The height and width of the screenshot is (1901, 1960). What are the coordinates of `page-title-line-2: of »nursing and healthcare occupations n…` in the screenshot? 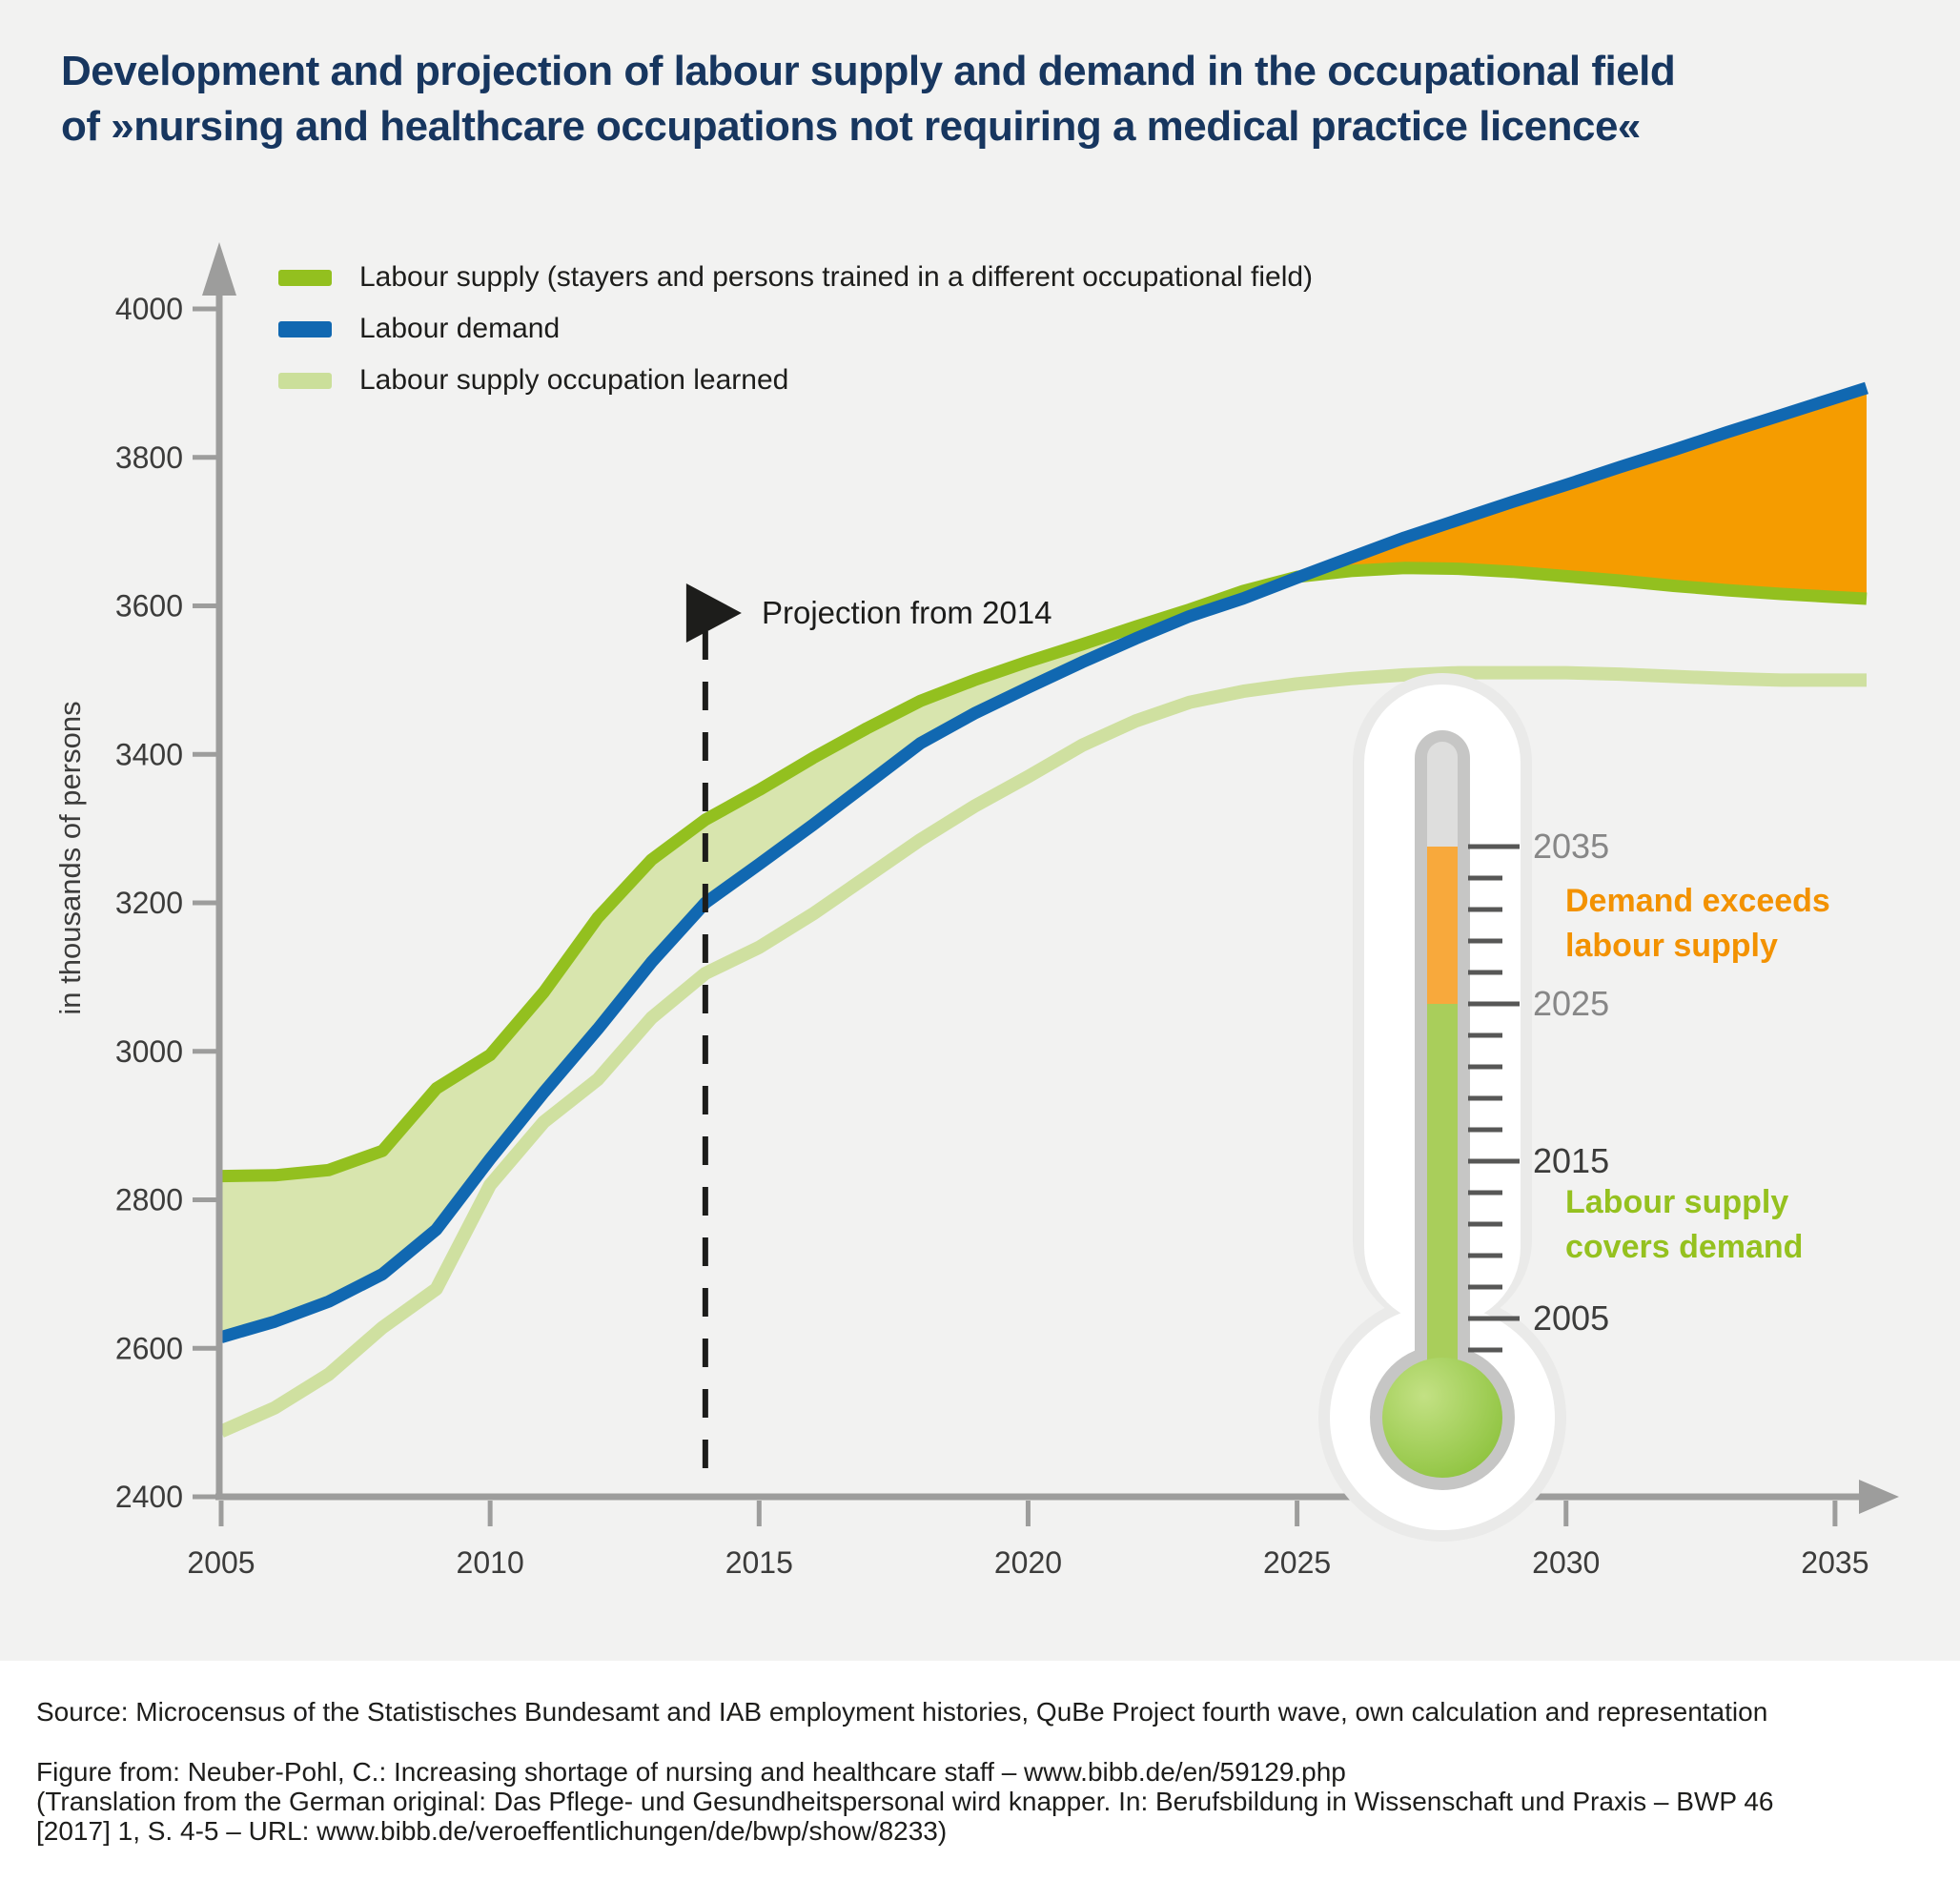 It's located at (851, 127).